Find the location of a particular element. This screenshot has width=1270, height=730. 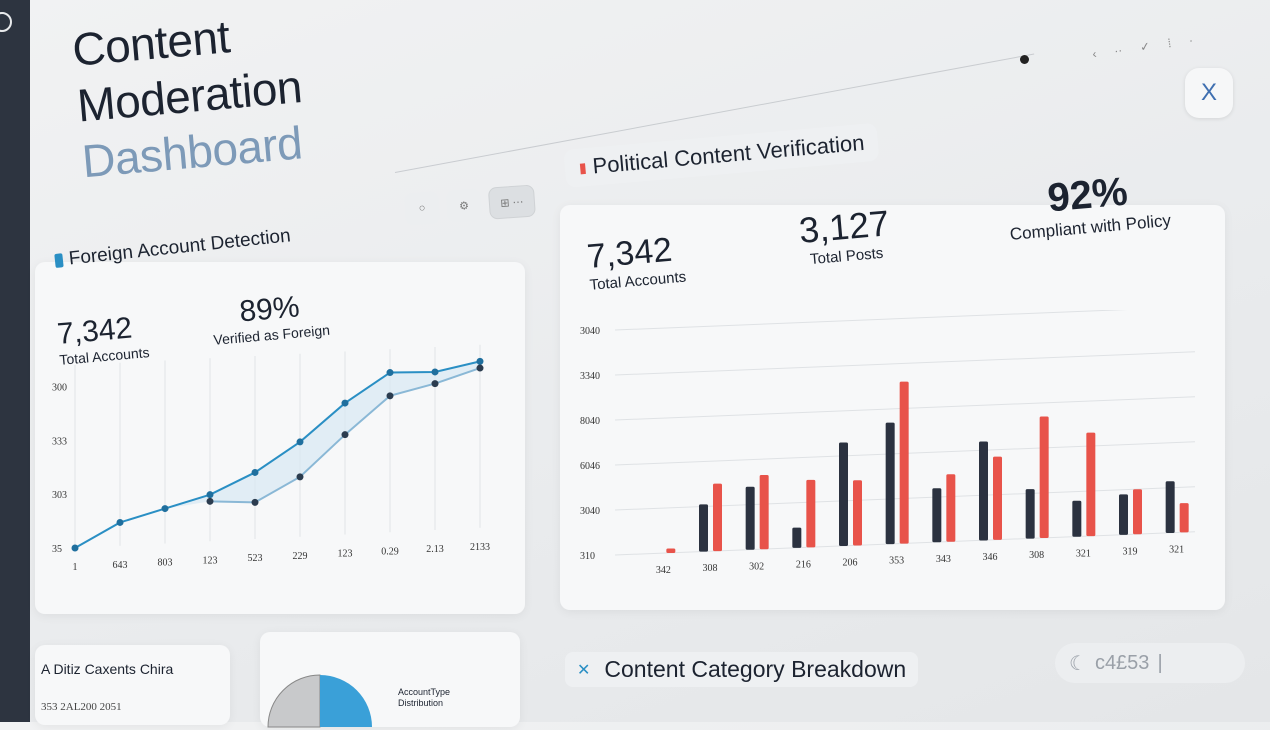

card-values: 353 2AL200 2051 is located at coordinates (81, 707).